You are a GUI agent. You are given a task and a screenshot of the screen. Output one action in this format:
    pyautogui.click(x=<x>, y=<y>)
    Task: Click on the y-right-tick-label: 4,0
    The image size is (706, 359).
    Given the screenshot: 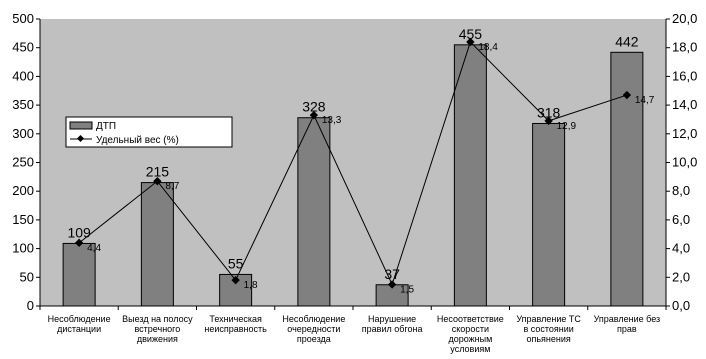 What is the action you would take?
    pyautogui.click(x=681, y=248)
    